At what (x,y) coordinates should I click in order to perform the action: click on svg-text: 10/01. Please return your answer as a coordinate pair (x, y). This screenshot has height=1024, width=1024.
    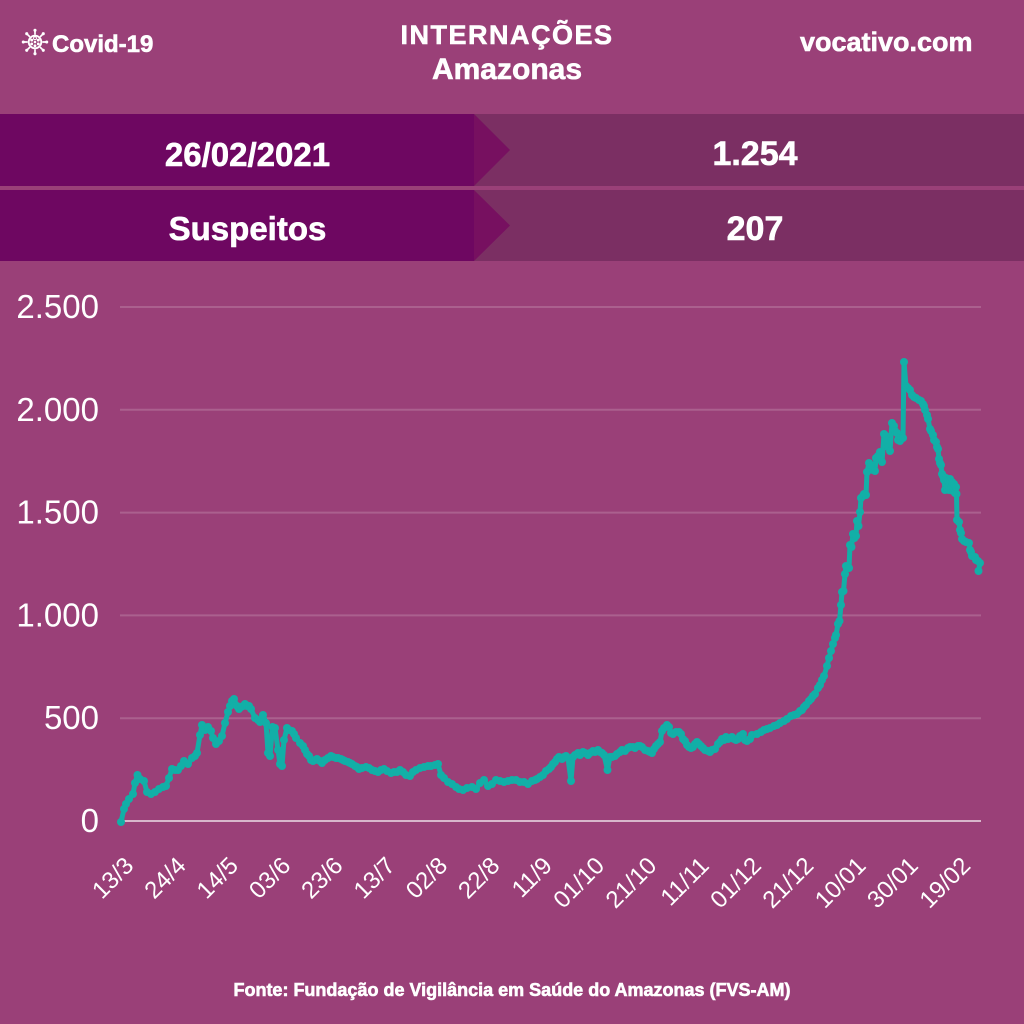
    Looking at the image, I should click on (841, 883).